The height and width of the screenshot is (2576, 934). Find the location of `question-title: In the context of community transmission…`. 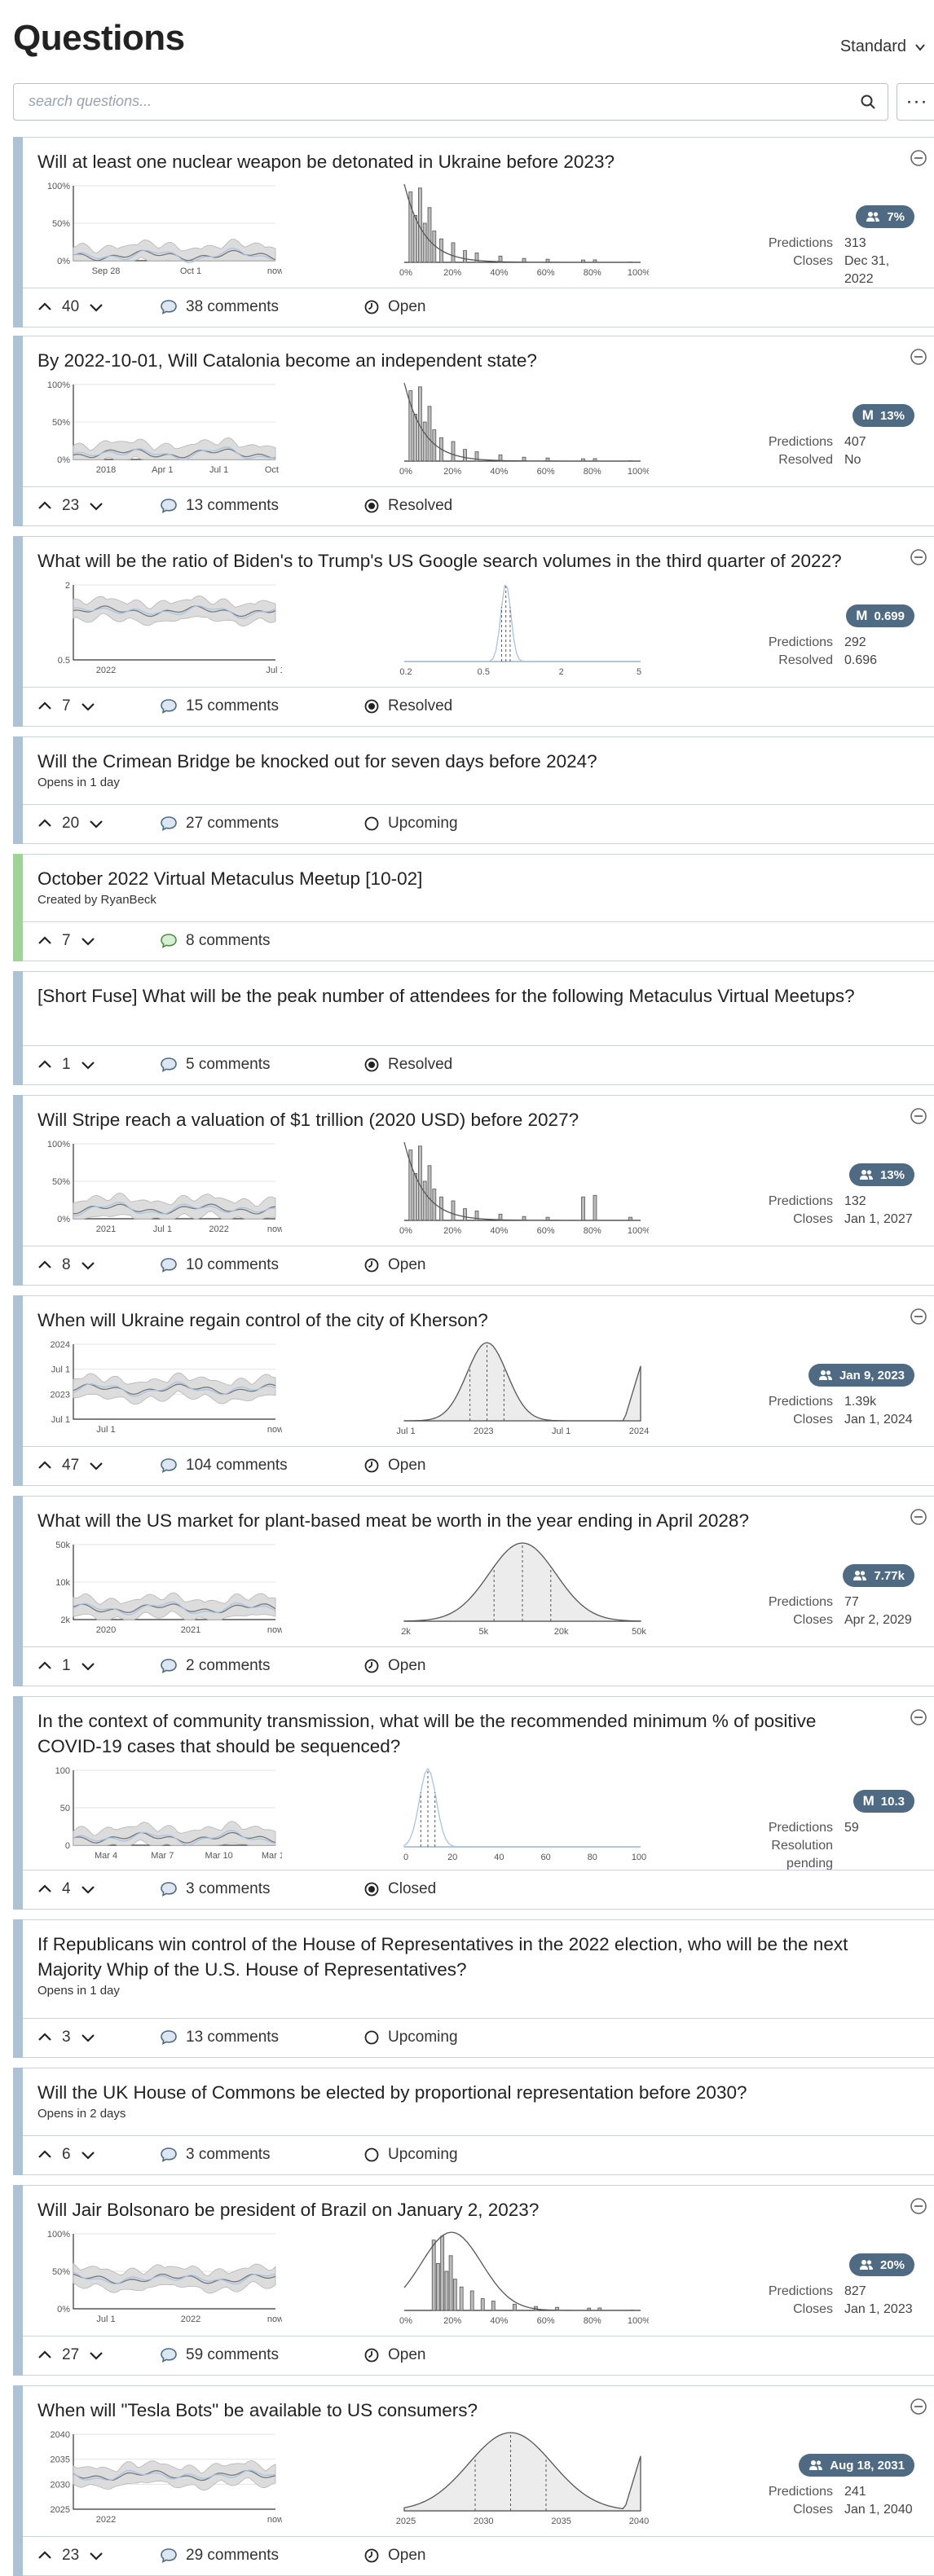

question-title: In the context of community transmission… is located at coordinates (461, 1733).